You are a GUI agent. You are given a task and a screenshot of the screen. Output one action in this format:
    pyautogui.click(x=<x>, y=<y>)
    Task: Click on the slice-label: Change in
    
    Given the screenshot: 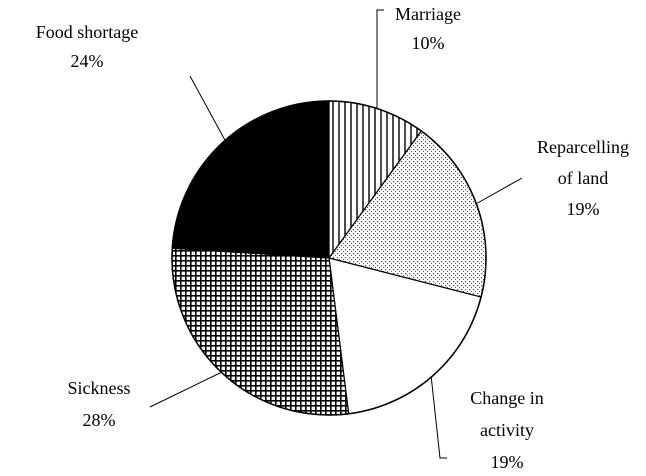 What is the action you would take?
    pyautogui.click(x=507, y=398)
    